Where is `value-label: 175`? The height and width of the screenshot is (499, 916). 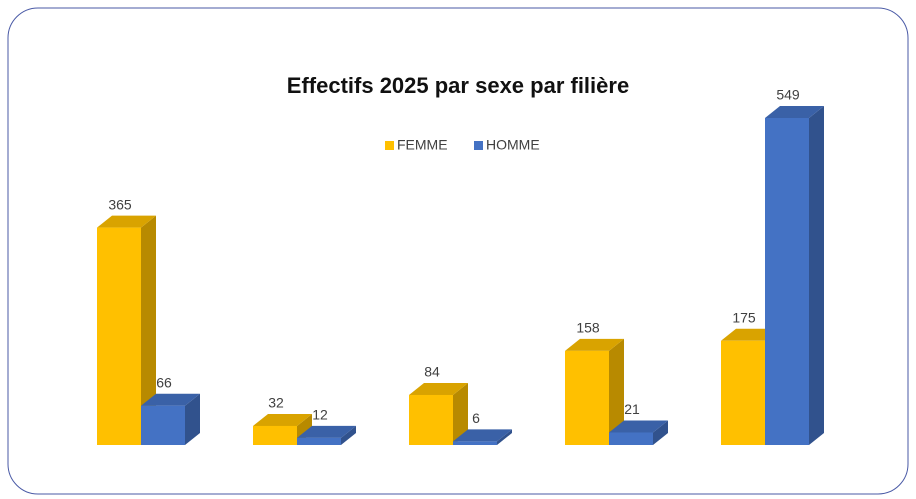 value-label: 175 is located at coordinates (744, 317).